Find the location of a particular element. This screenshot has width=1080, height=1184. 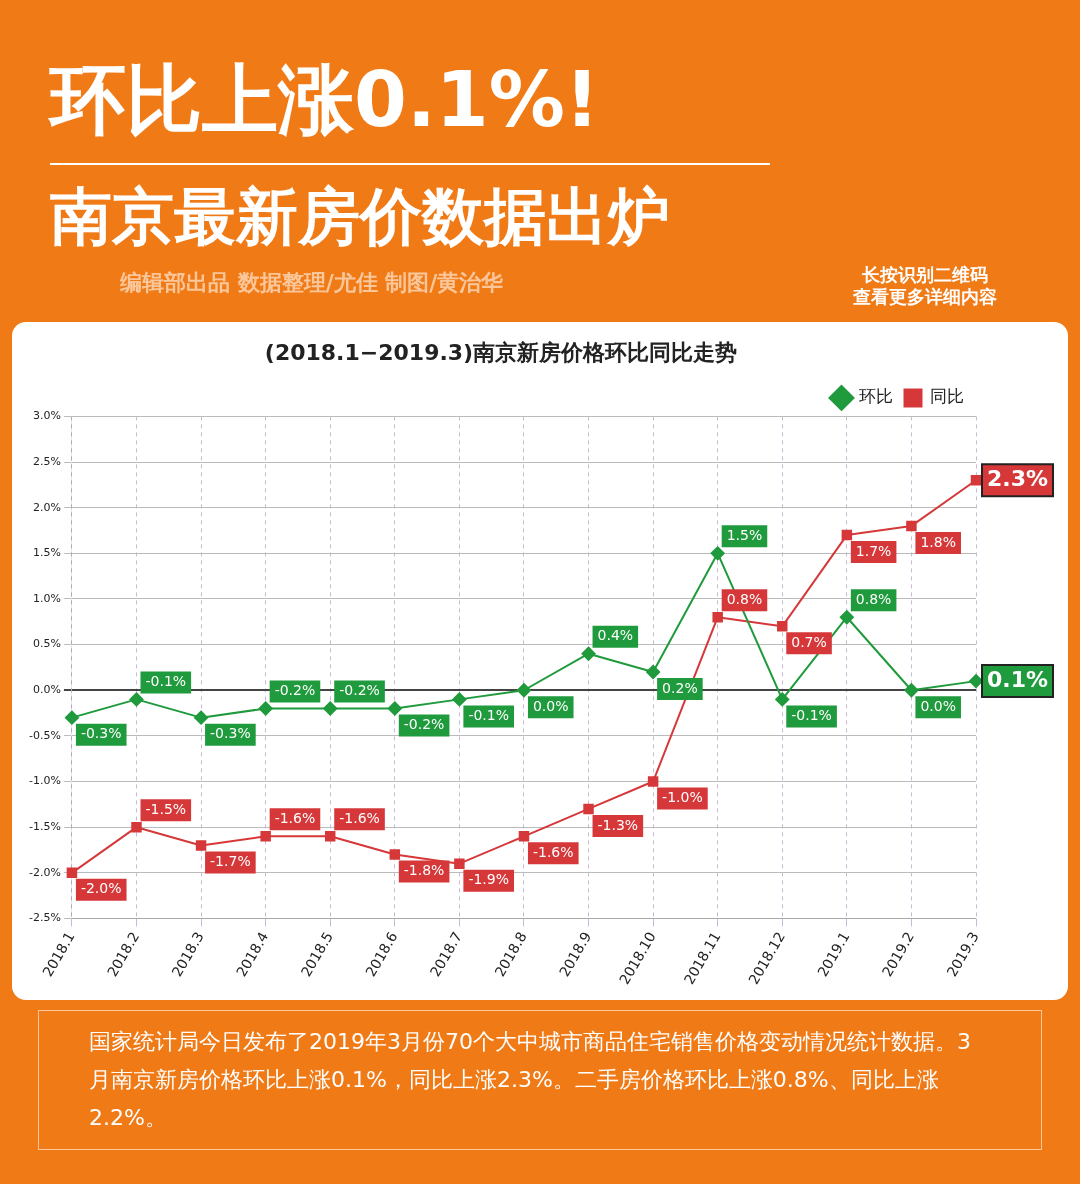

chart-title: (2018.1−2019.3)南京新房价格环比同比走势 is located at coordinates (501, 352).